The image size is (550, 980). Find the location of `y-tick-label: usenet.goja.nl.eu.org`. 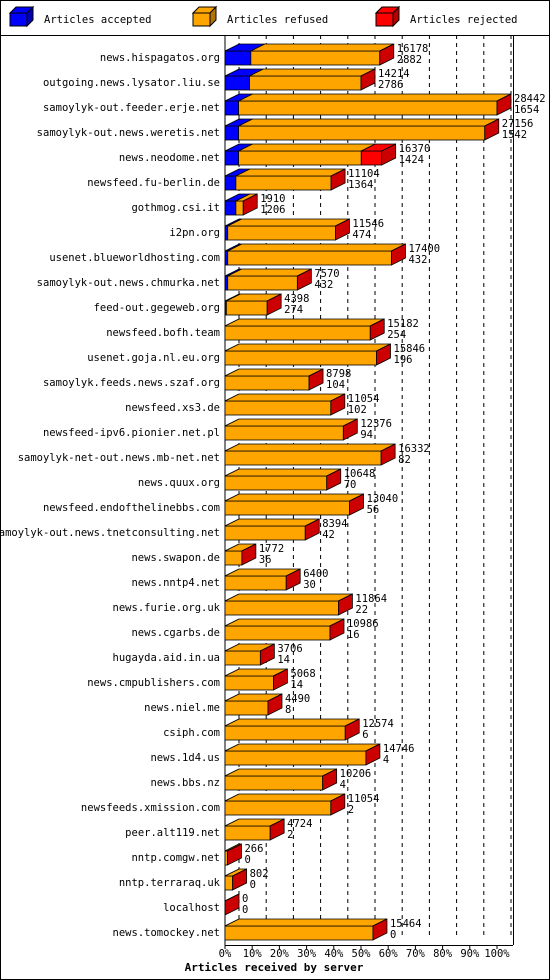

y-tick-label: usenet.goja.nl.eu.org is located at coordinates (153, 358).